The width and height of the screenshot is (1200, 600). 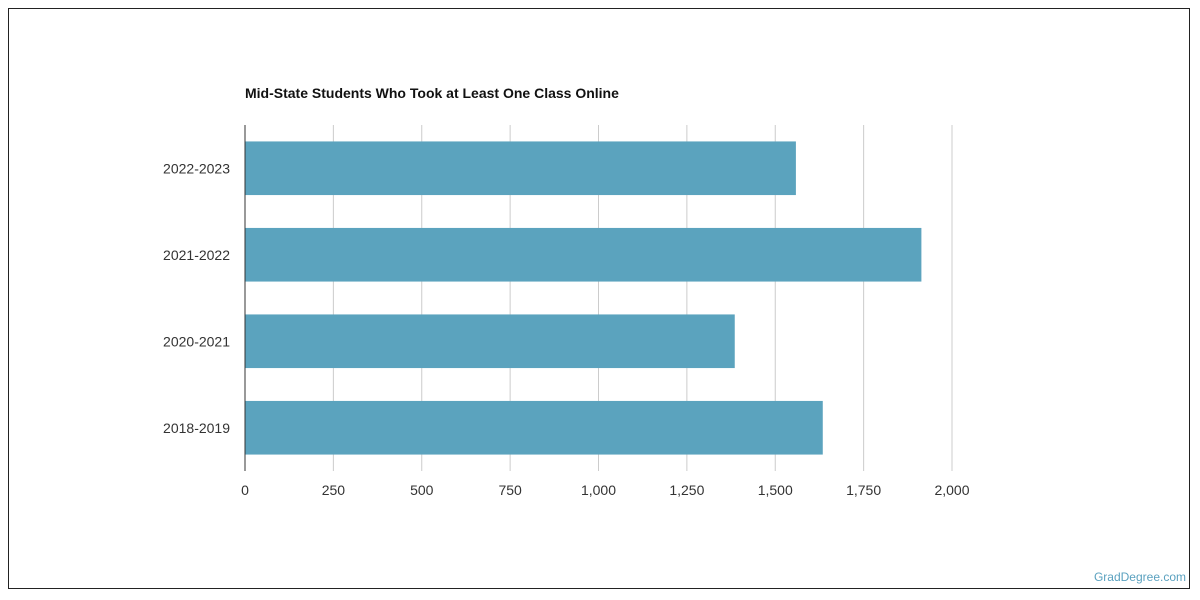 I want to click on category-label: 2021-2022, so click(x=196, y=255).